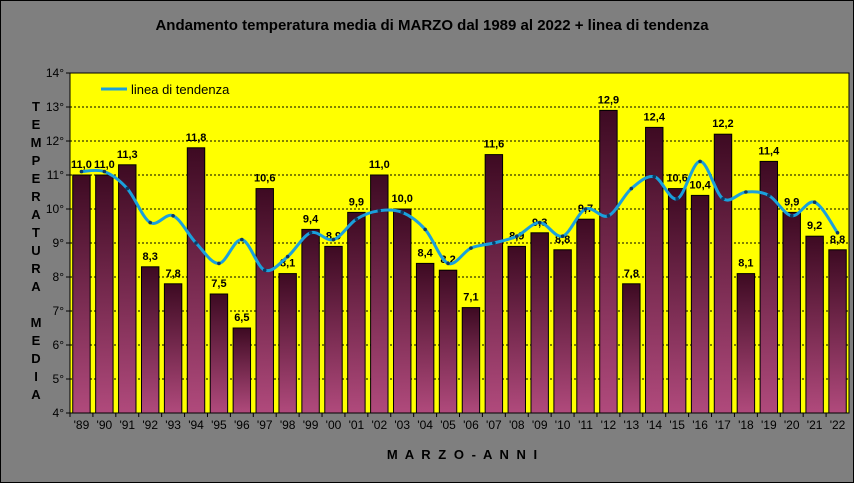  I want to click on x-tick-label: '02, so click(379, 425).